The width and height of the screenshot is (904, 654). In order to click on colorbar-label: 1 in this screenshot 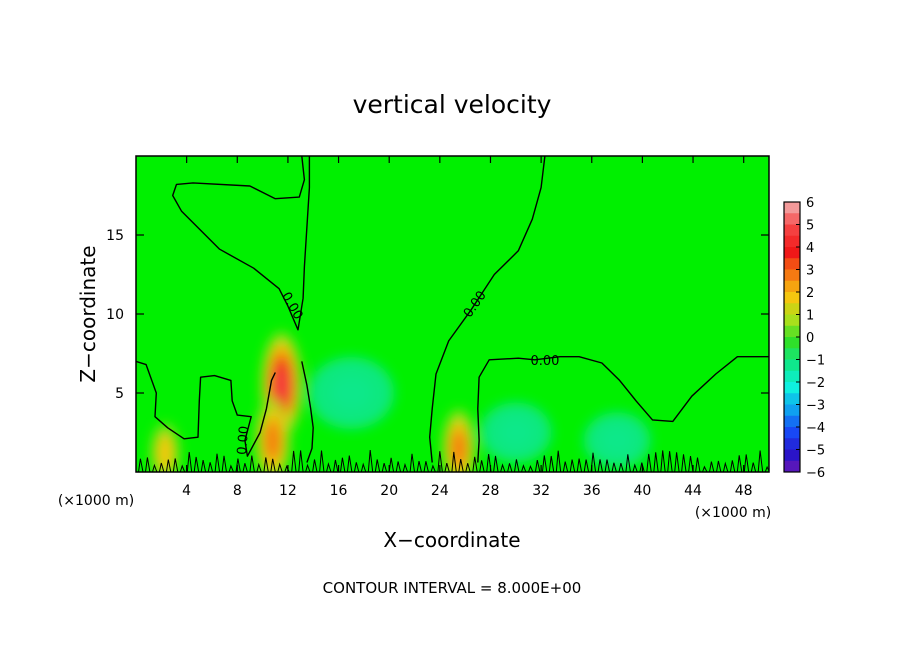, I will do `click(810, 316)`.